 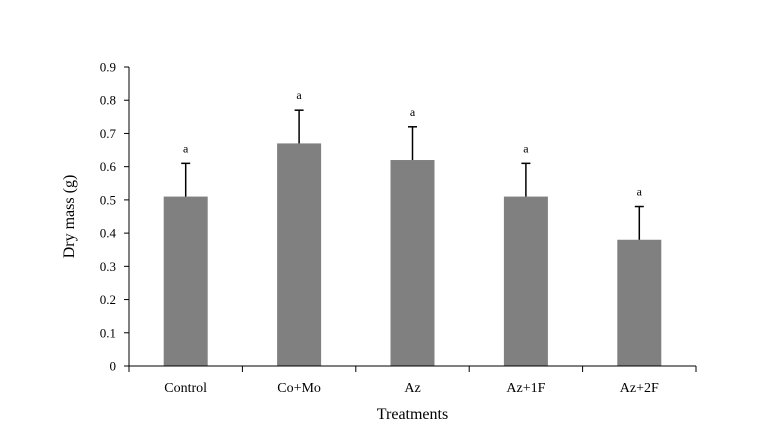 I want to click on y-tick-label: 0.4, so click(x=108, y=233).